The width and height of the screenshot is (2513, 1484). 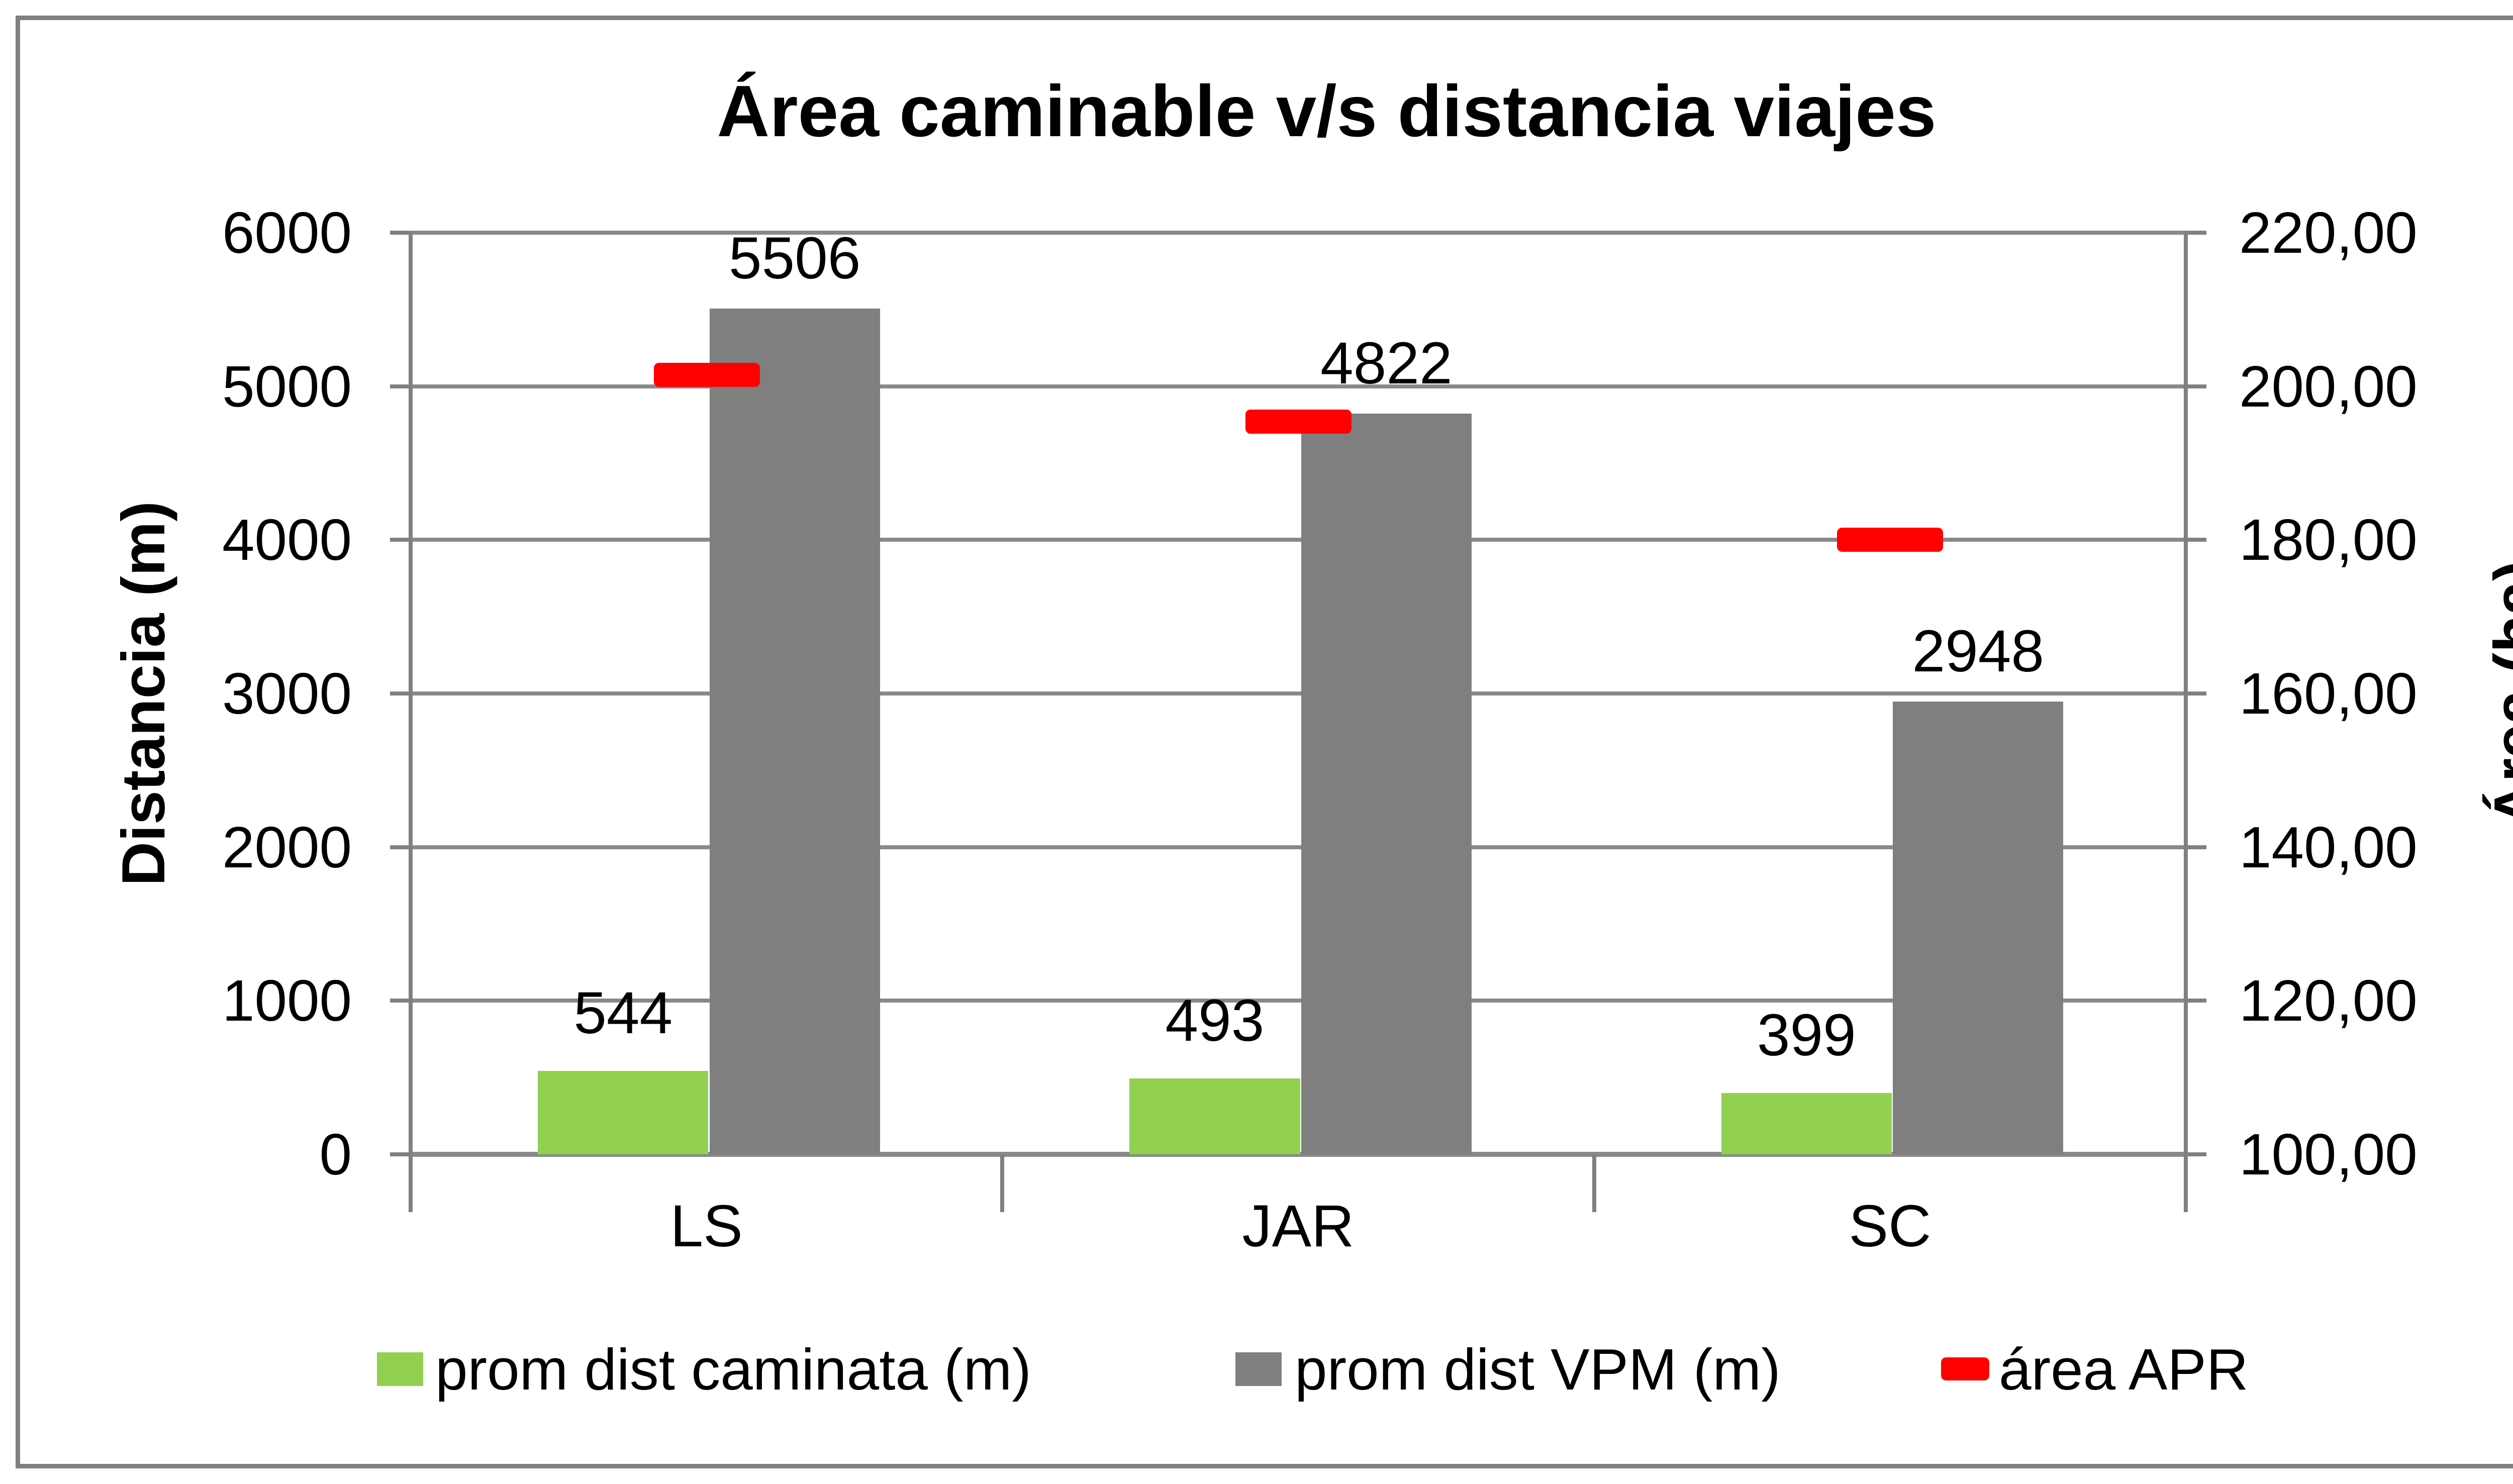 I want to click on left-axis-tick-label: 4000, so click(x=287, y=540).